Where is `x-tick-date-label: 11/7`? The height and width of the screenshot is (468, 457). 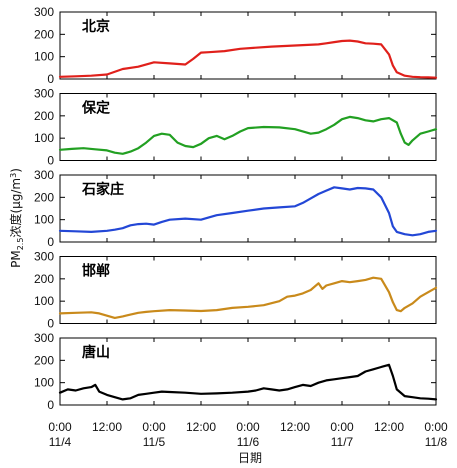
x-tick-date-label: 11/7 is located at coordinates (342, 442).